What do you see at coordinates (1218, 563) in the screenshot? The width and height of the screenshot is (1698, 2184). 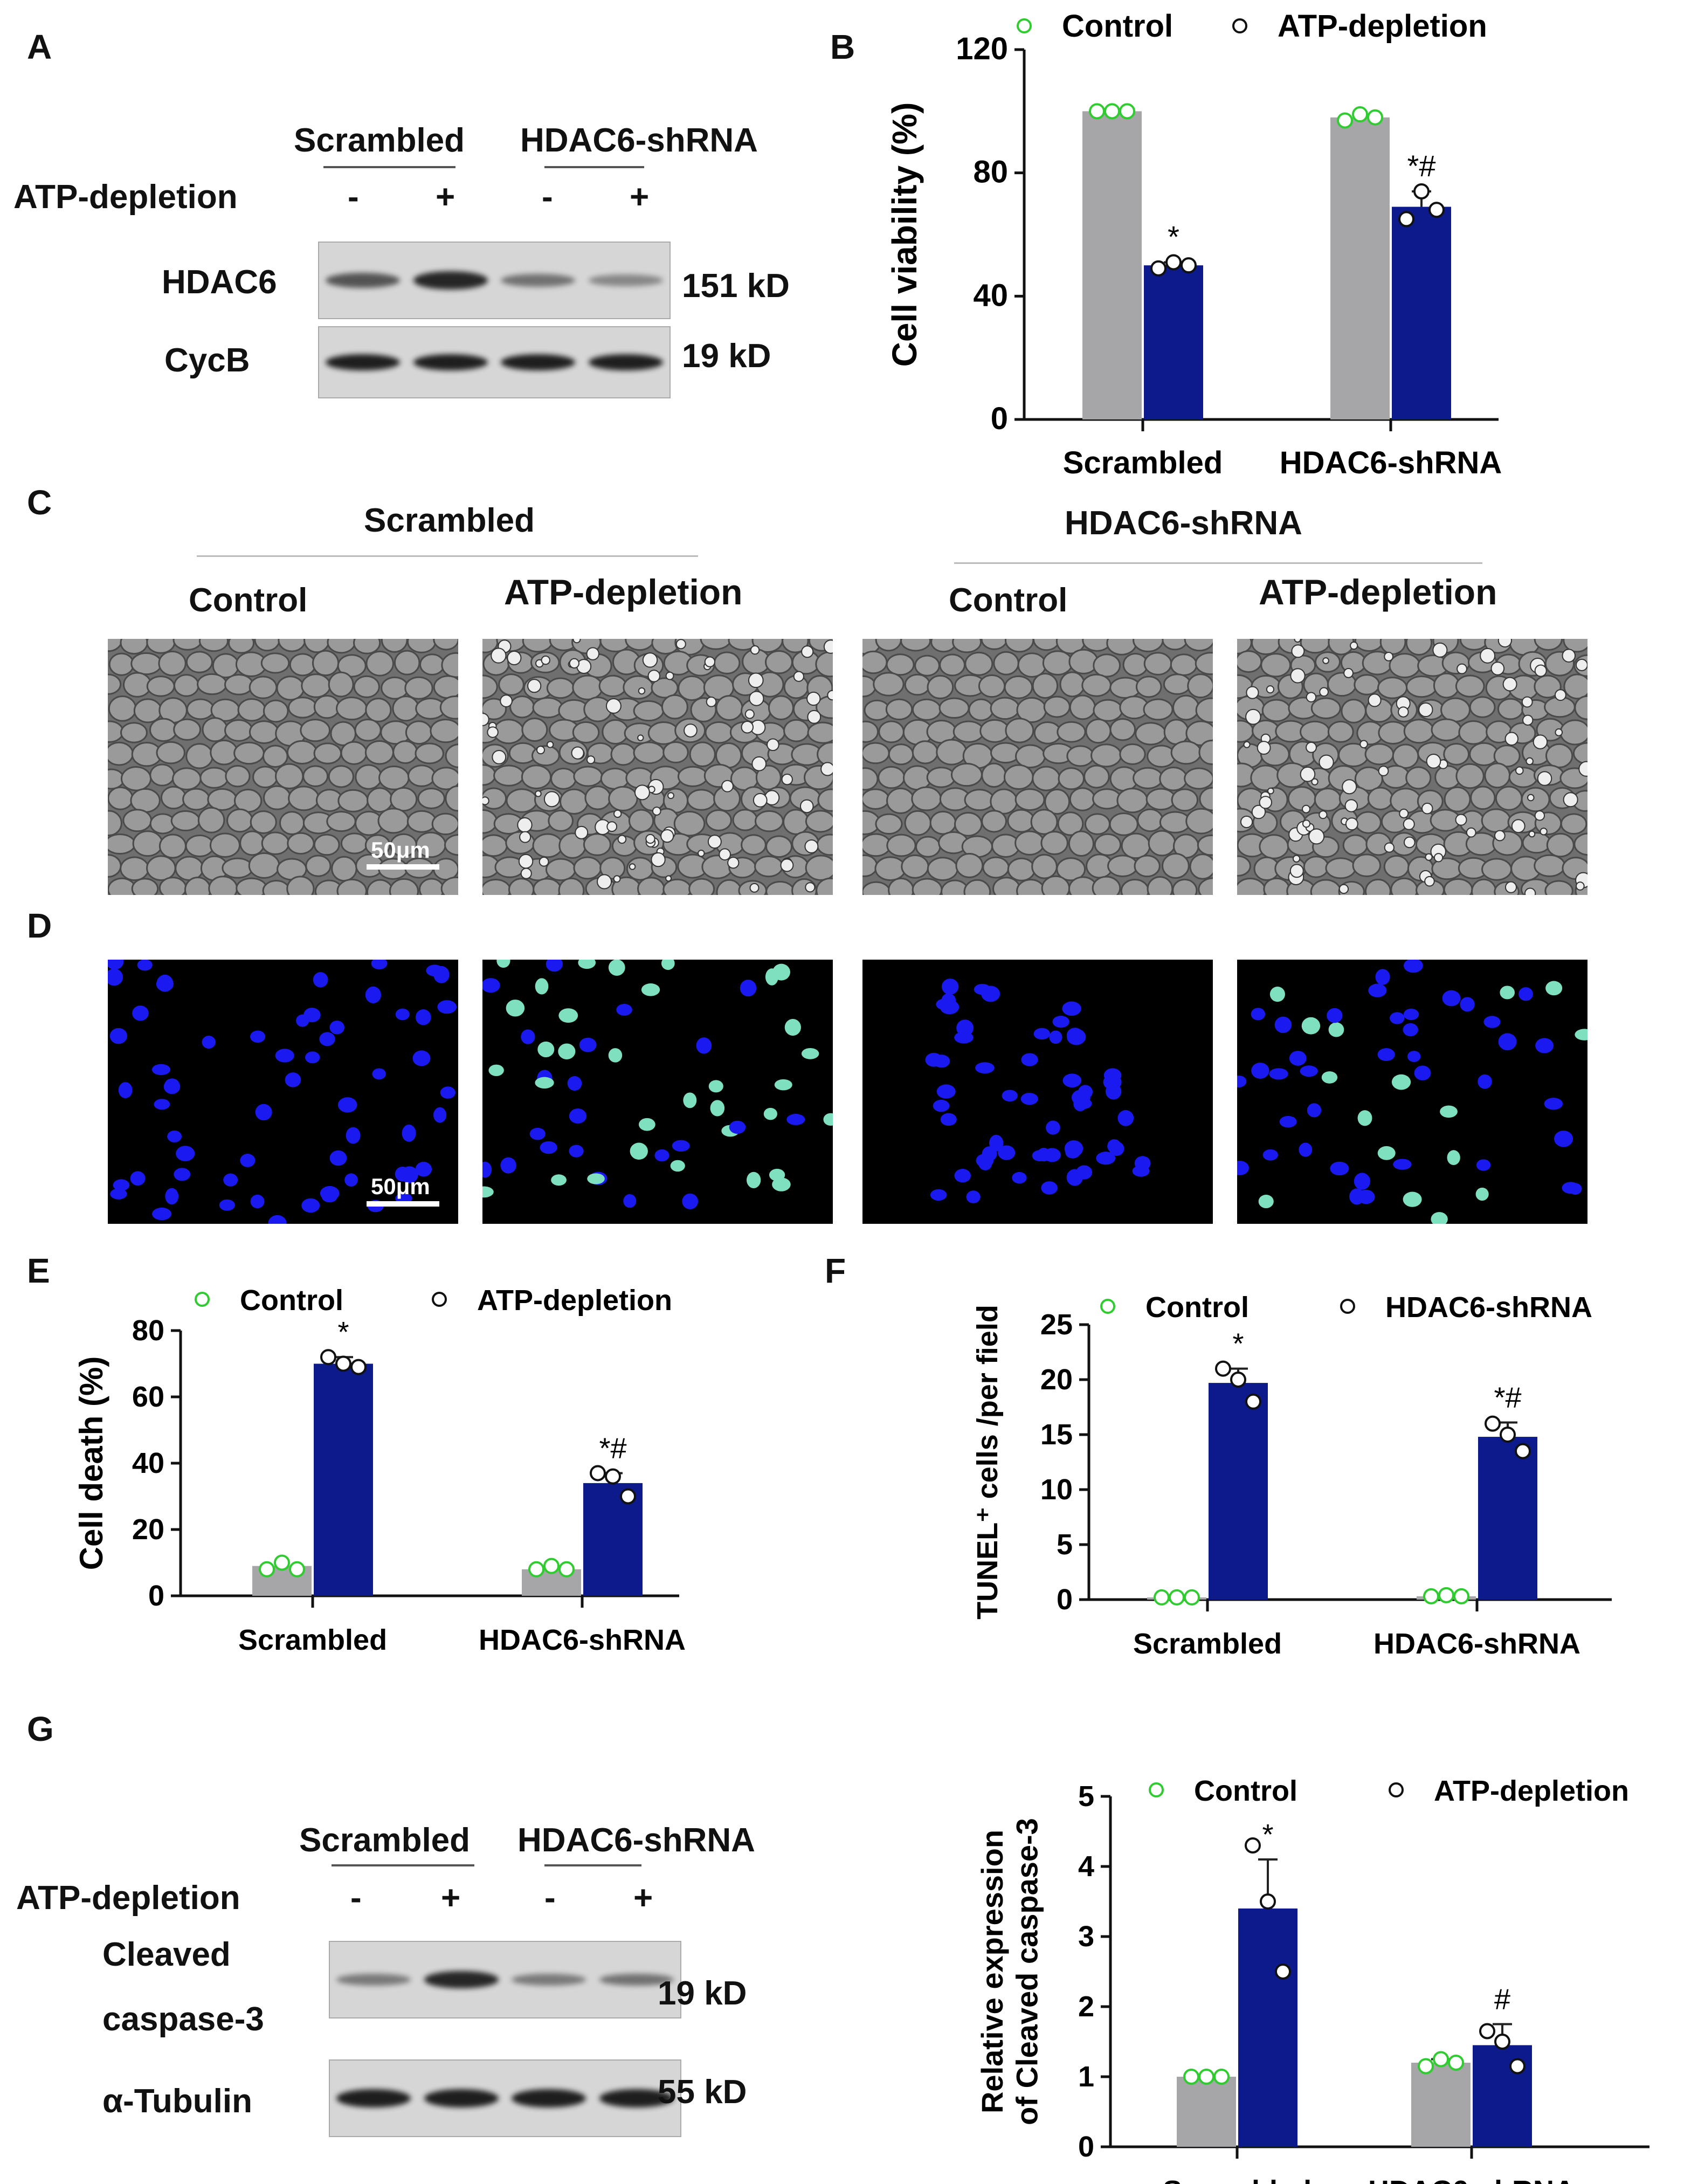 I see `micro-shrna-line` at bounding box center [1218, 563].